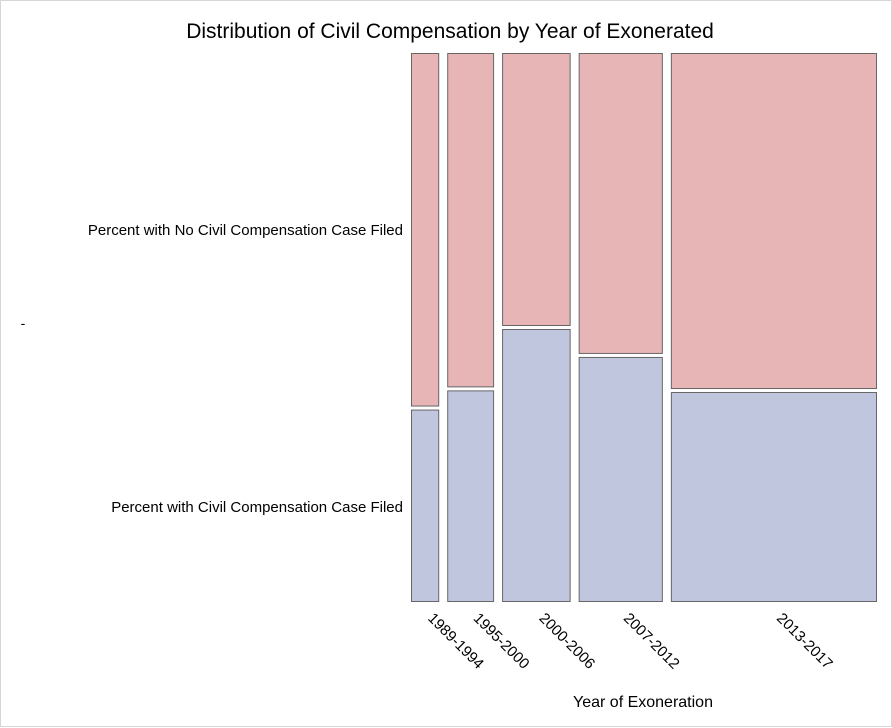 This screenshot has width=892, height=728. I want to click on tile-case-filed-2007-2012, so click(620, 479).